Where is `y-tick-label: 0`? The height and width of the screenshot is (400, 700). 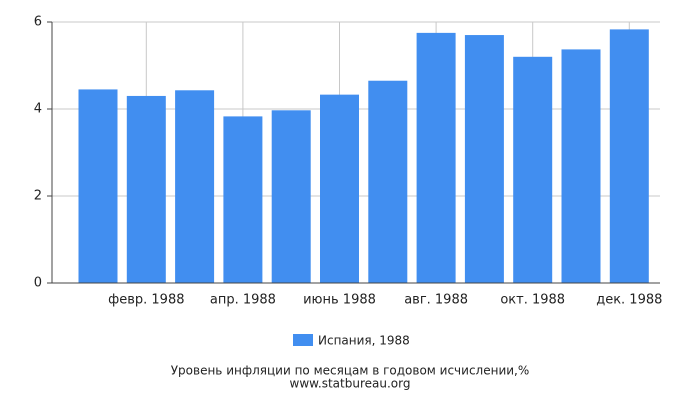
y-tick-label: 0 is located at coordinates (38, 283).